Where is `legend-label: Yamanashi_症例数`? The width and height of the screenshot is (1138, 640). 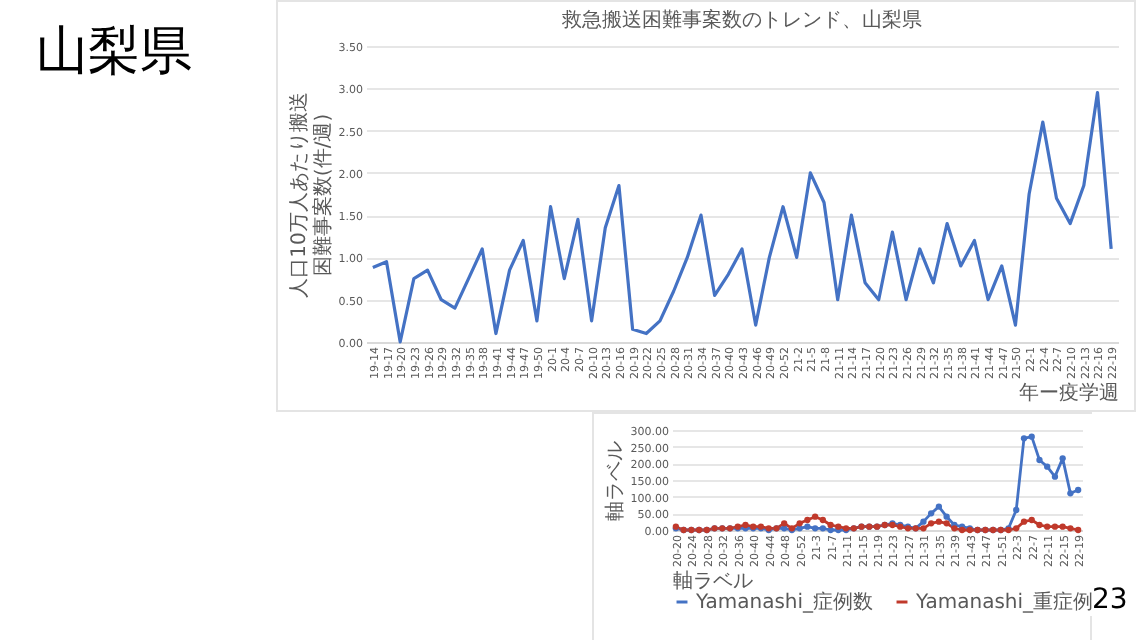
legend-label: Yamanashi_症例数 is located at coordinates (784, 602).